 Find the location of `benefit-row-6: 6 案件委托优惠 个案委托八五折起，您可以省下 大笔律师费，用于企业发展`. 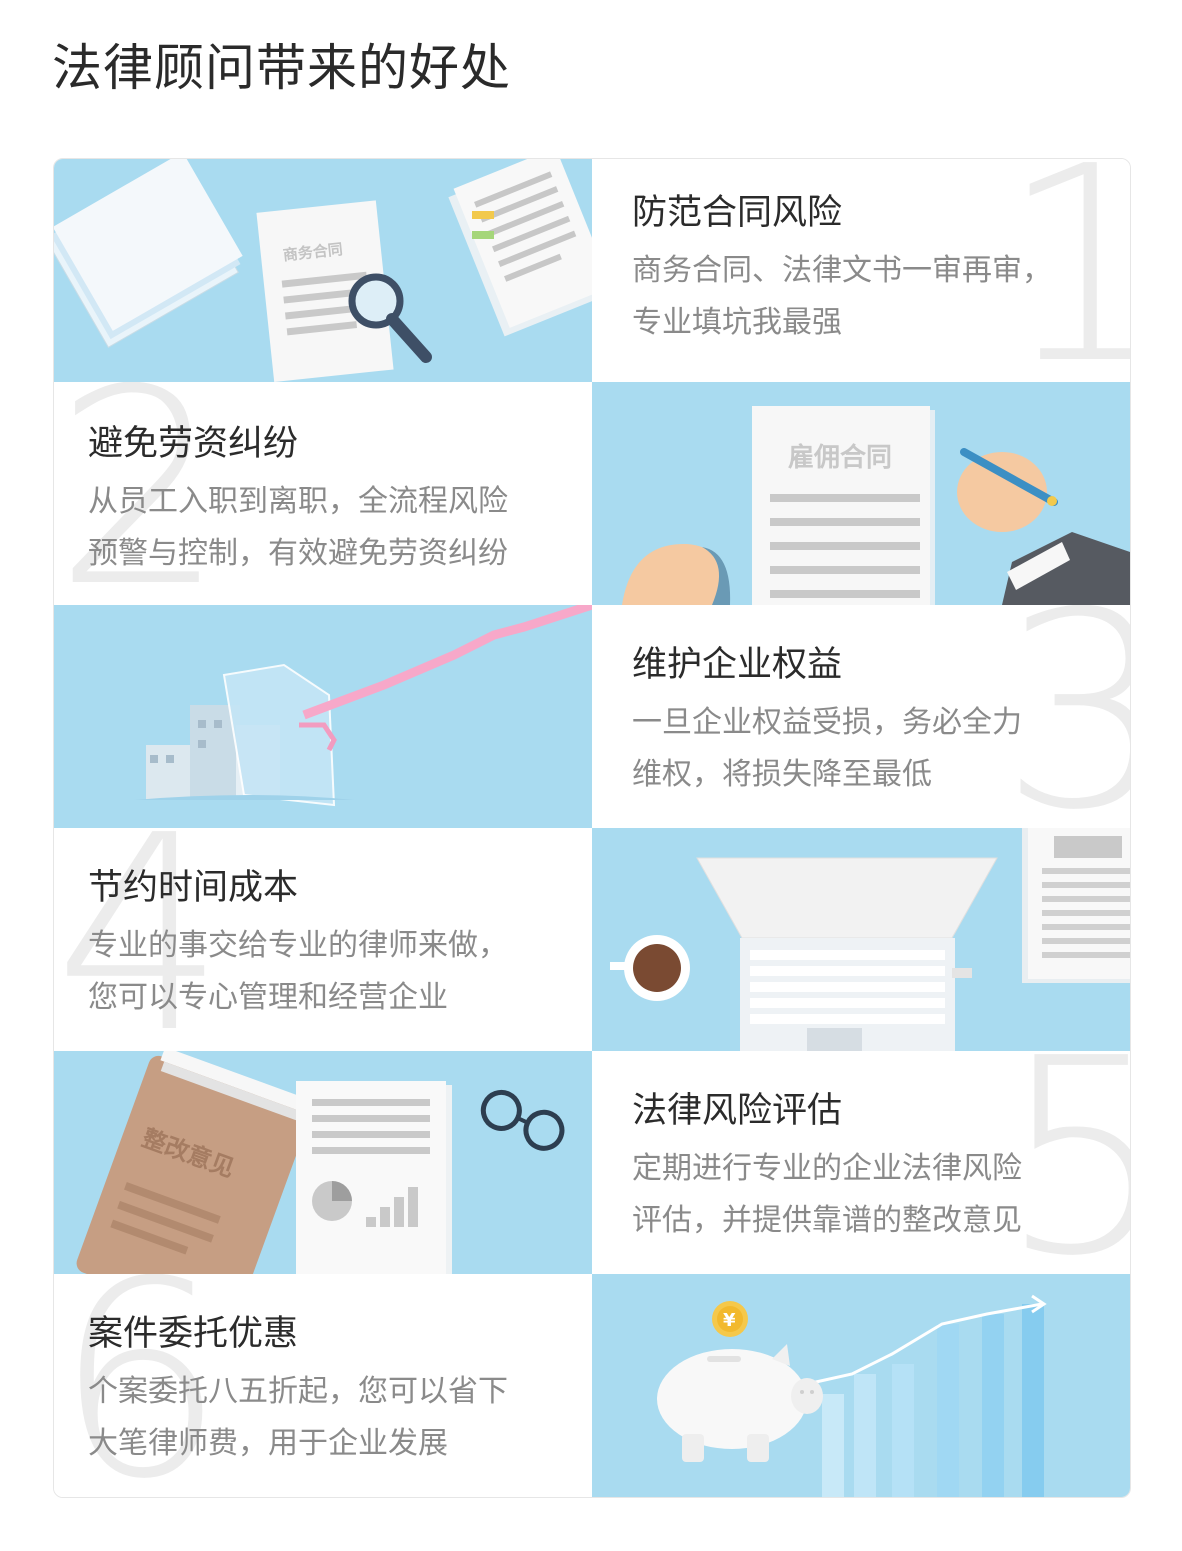

benefit-row-6: 6 案件委托优惠 个案委托八五折起，您可以省下 大笔律师费，用于企业发展 is located at coordinates (592, 1385).